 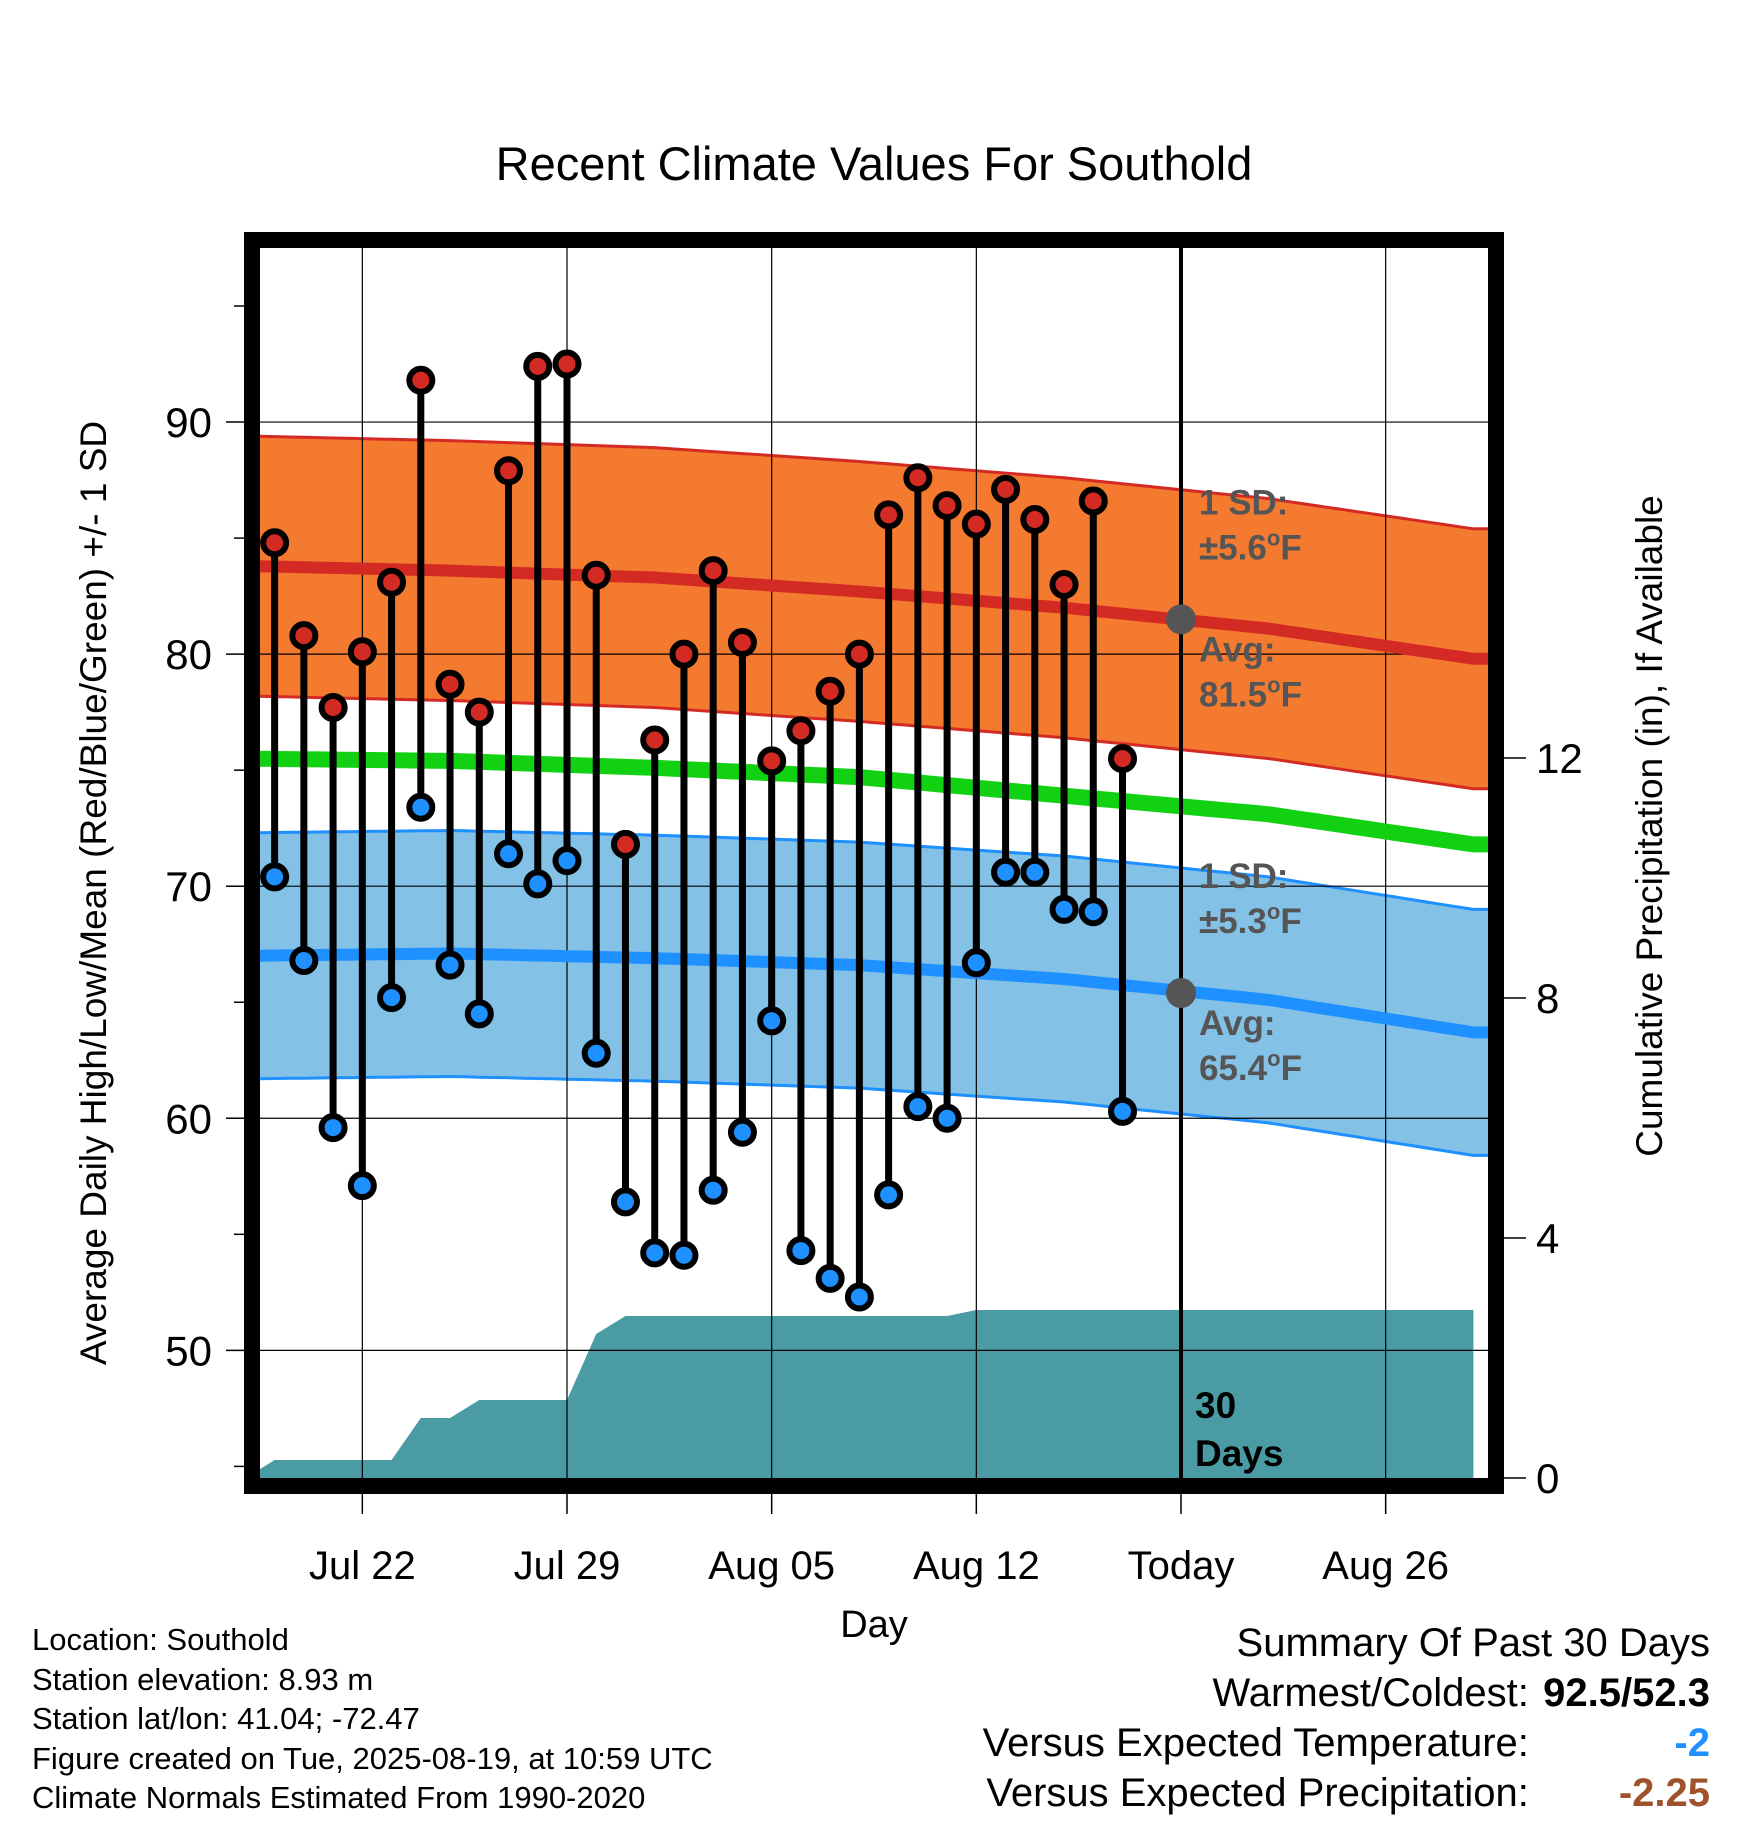 What do you see at coordinates (1250, 546) in the screenshot?
I see `high-sd-value: ±5.6oF` at bounding box center [1250, 546].